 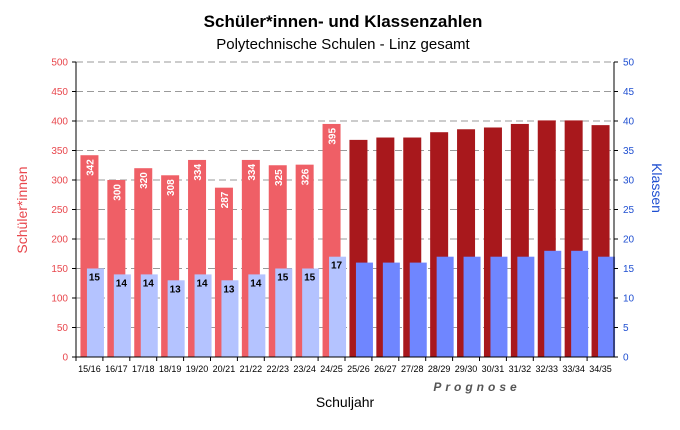 I want to click on classes-value-label: 17, so click(x=337, y=266).